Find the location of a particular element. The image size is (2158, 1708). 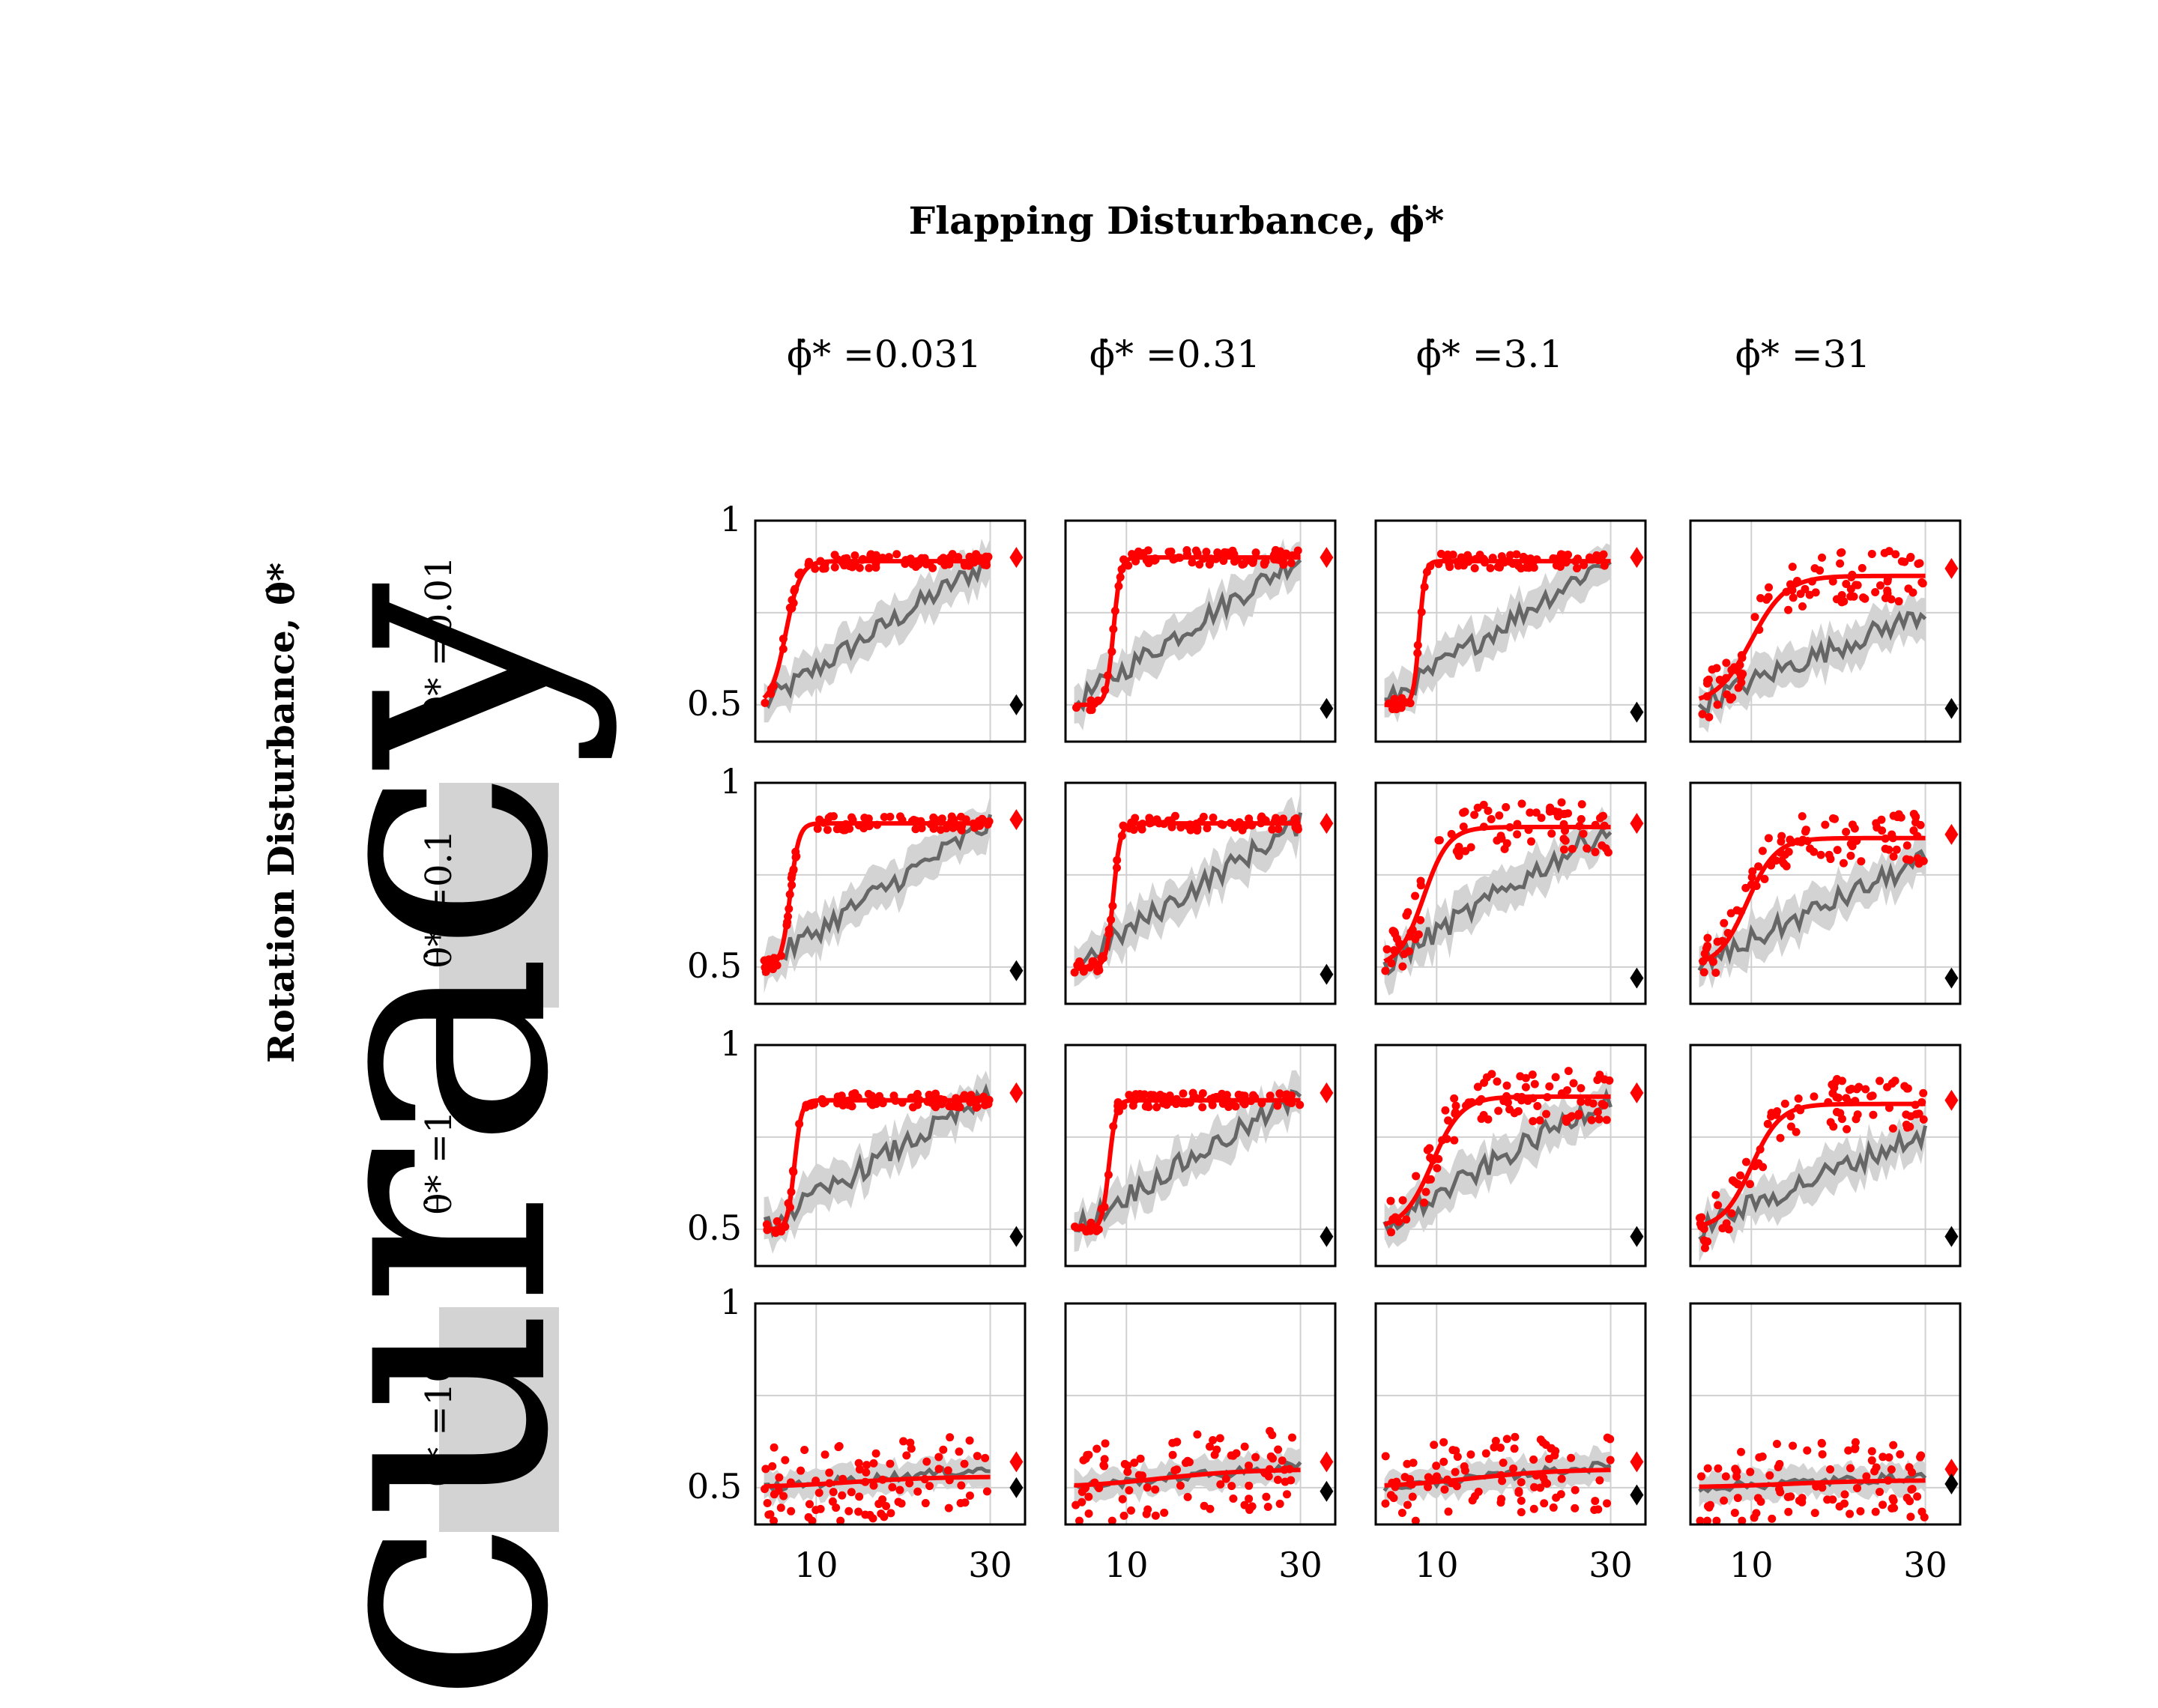

x-tick-label: 30 is located at coordinates (1300, 1565).